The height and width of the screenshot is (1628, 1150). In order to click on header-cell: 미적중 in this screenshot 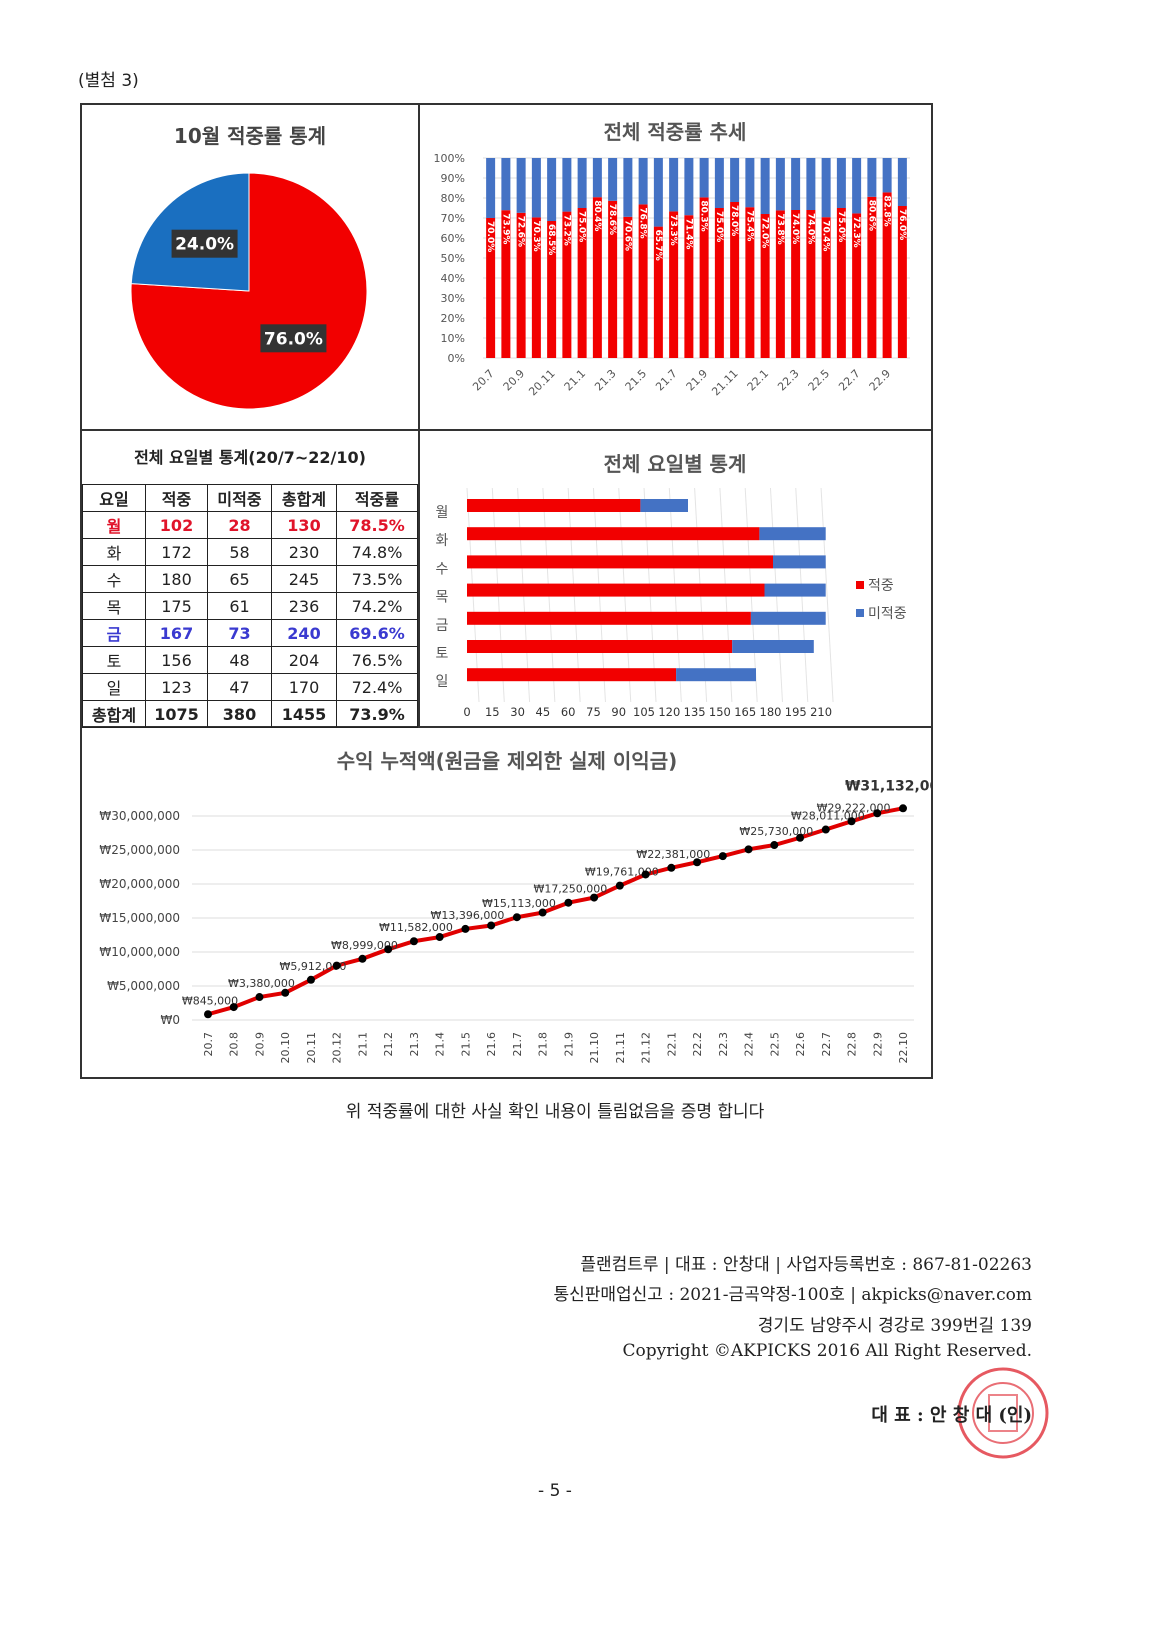, I will do `click(239, 498)`.